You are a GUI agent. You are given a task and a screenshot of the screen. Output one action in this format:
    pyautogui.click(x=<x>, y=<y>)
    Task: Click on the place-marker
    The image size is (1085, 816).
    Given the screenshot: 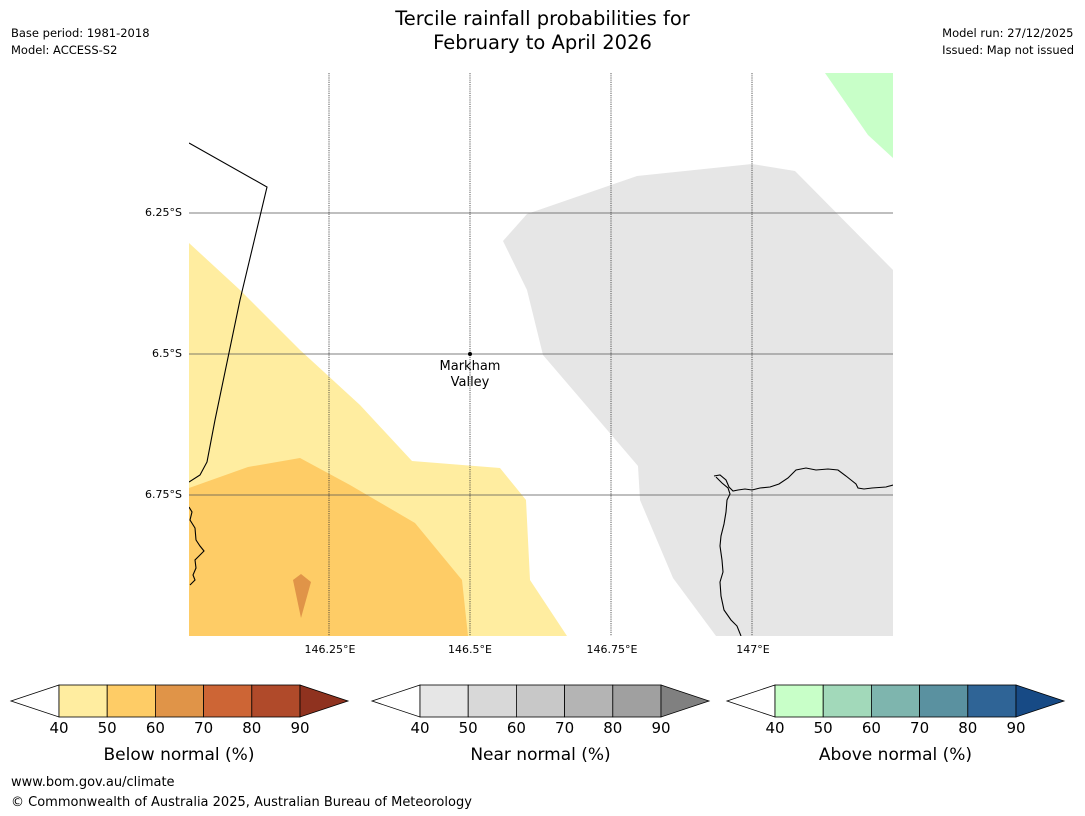 What is the action you would take?
    pyautogui.click(x=470, y=354)
    